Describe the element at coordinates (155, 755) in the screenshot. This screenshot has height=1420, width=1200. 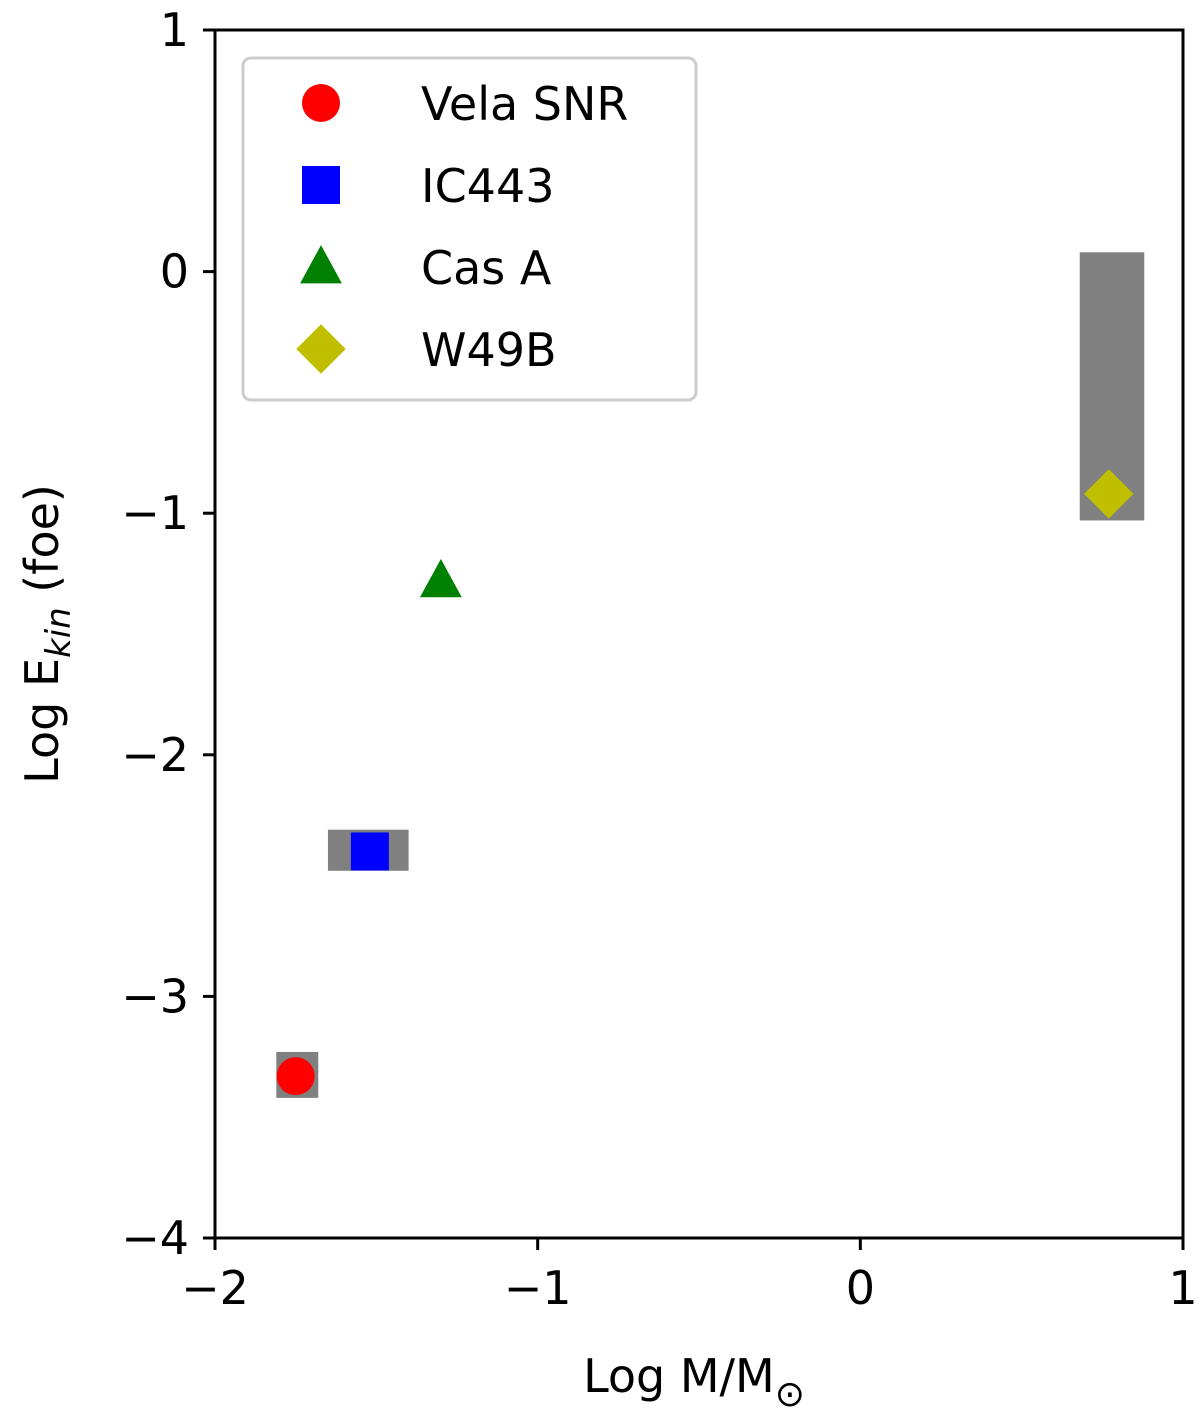
I see `y-tick-label: −2` at that location.